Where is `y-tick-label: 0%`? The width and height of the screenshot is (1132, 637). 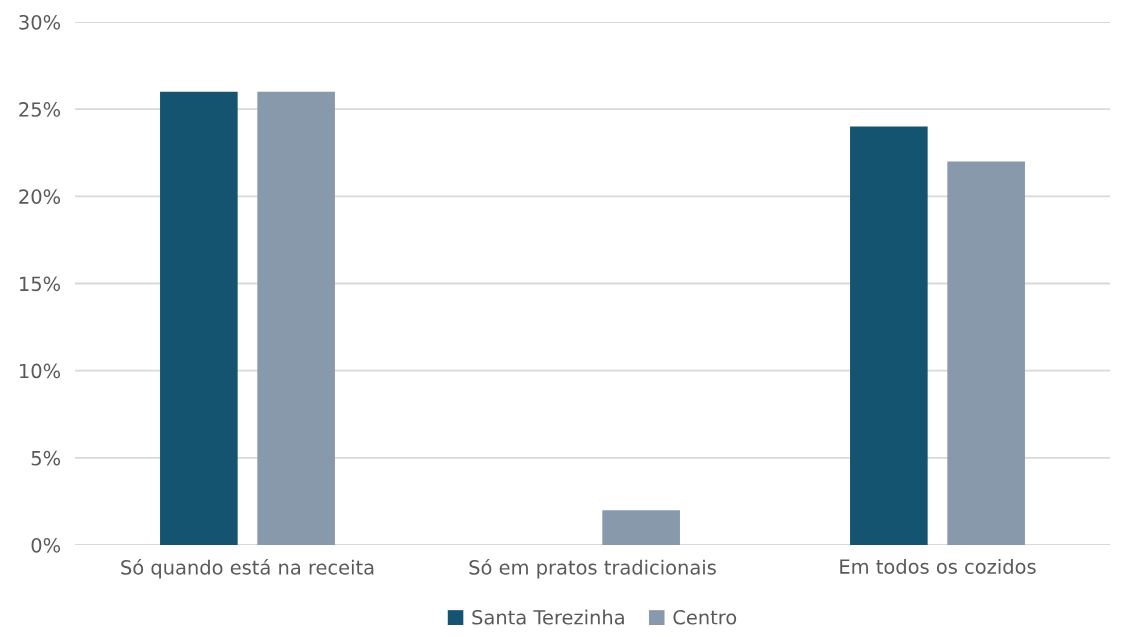 y-tick-label: 0% is located at coordinates (46, 545).